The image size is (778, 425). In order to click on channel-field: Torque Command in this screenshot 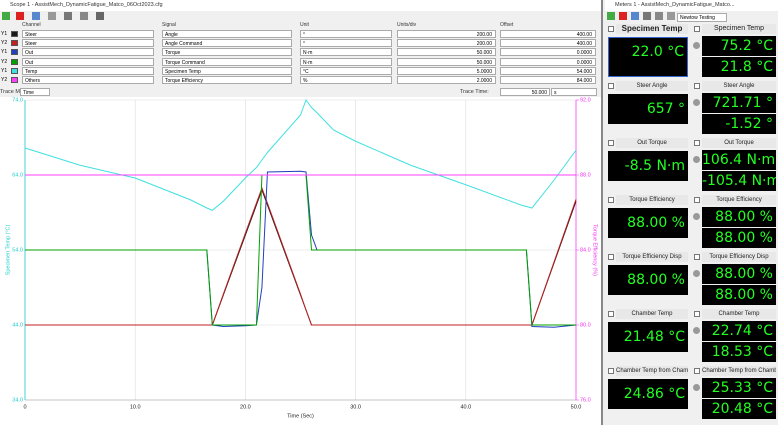, I will do `click(227, 61)`.